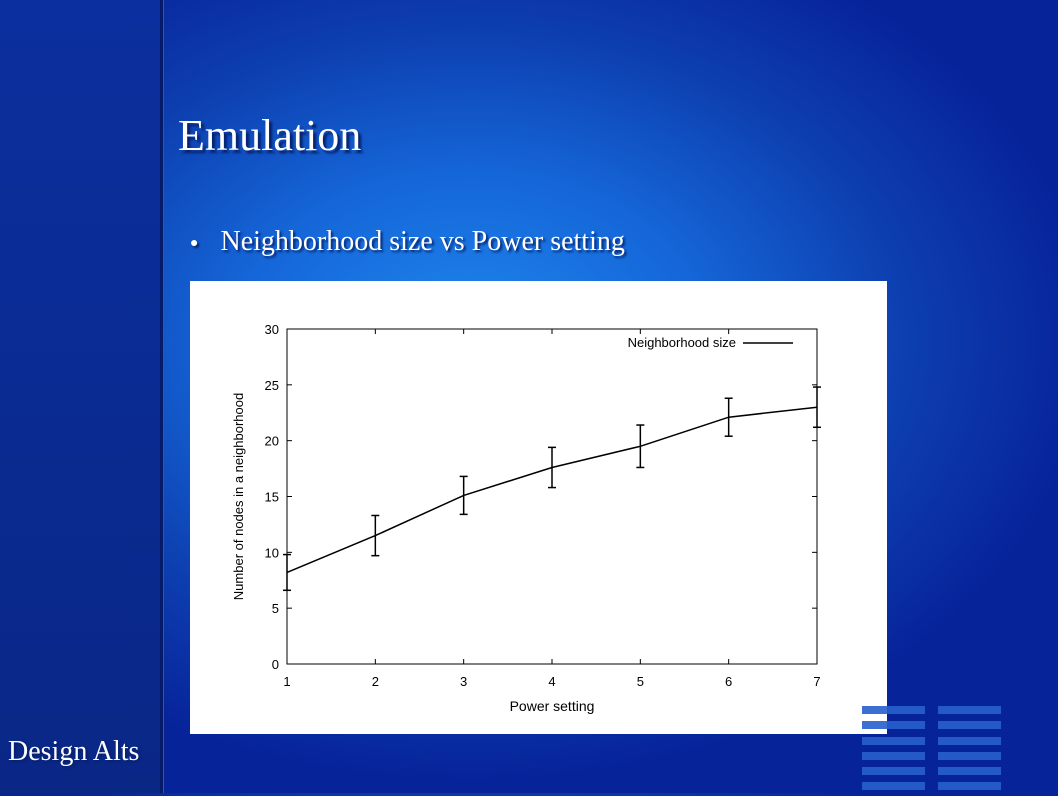  Describe the element at coordinates (272, 552) in the screenshot. I see `y-tick-label: 10` at that location.